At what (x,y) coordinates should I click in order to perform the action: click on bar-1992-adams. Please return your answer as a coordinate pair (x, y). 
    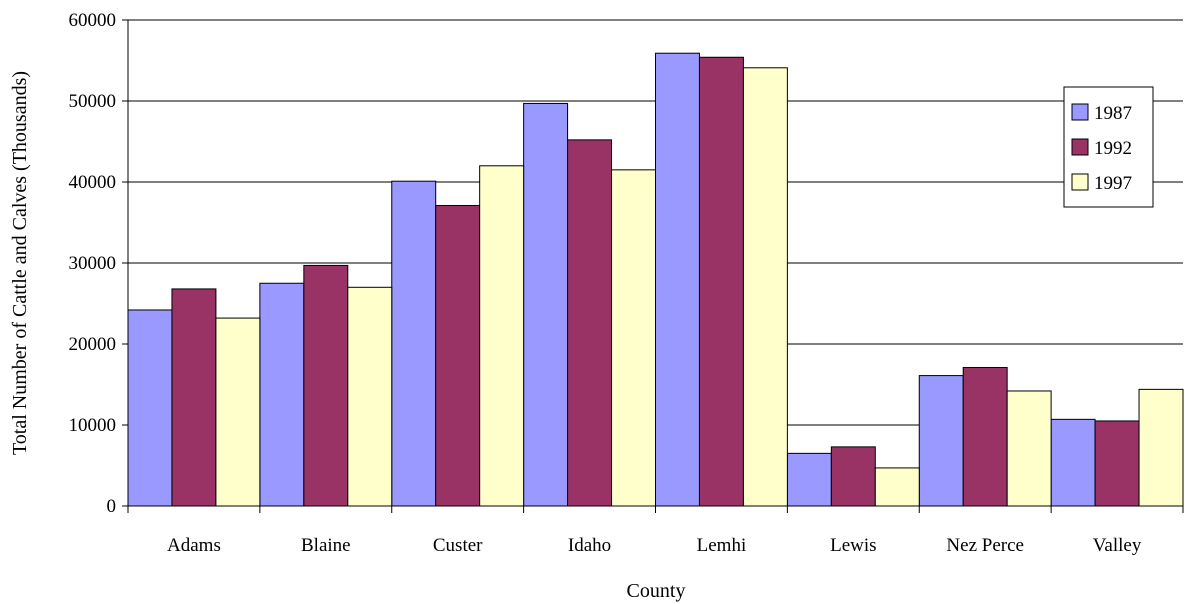
    Looking at the image, I should click on (194, 397).